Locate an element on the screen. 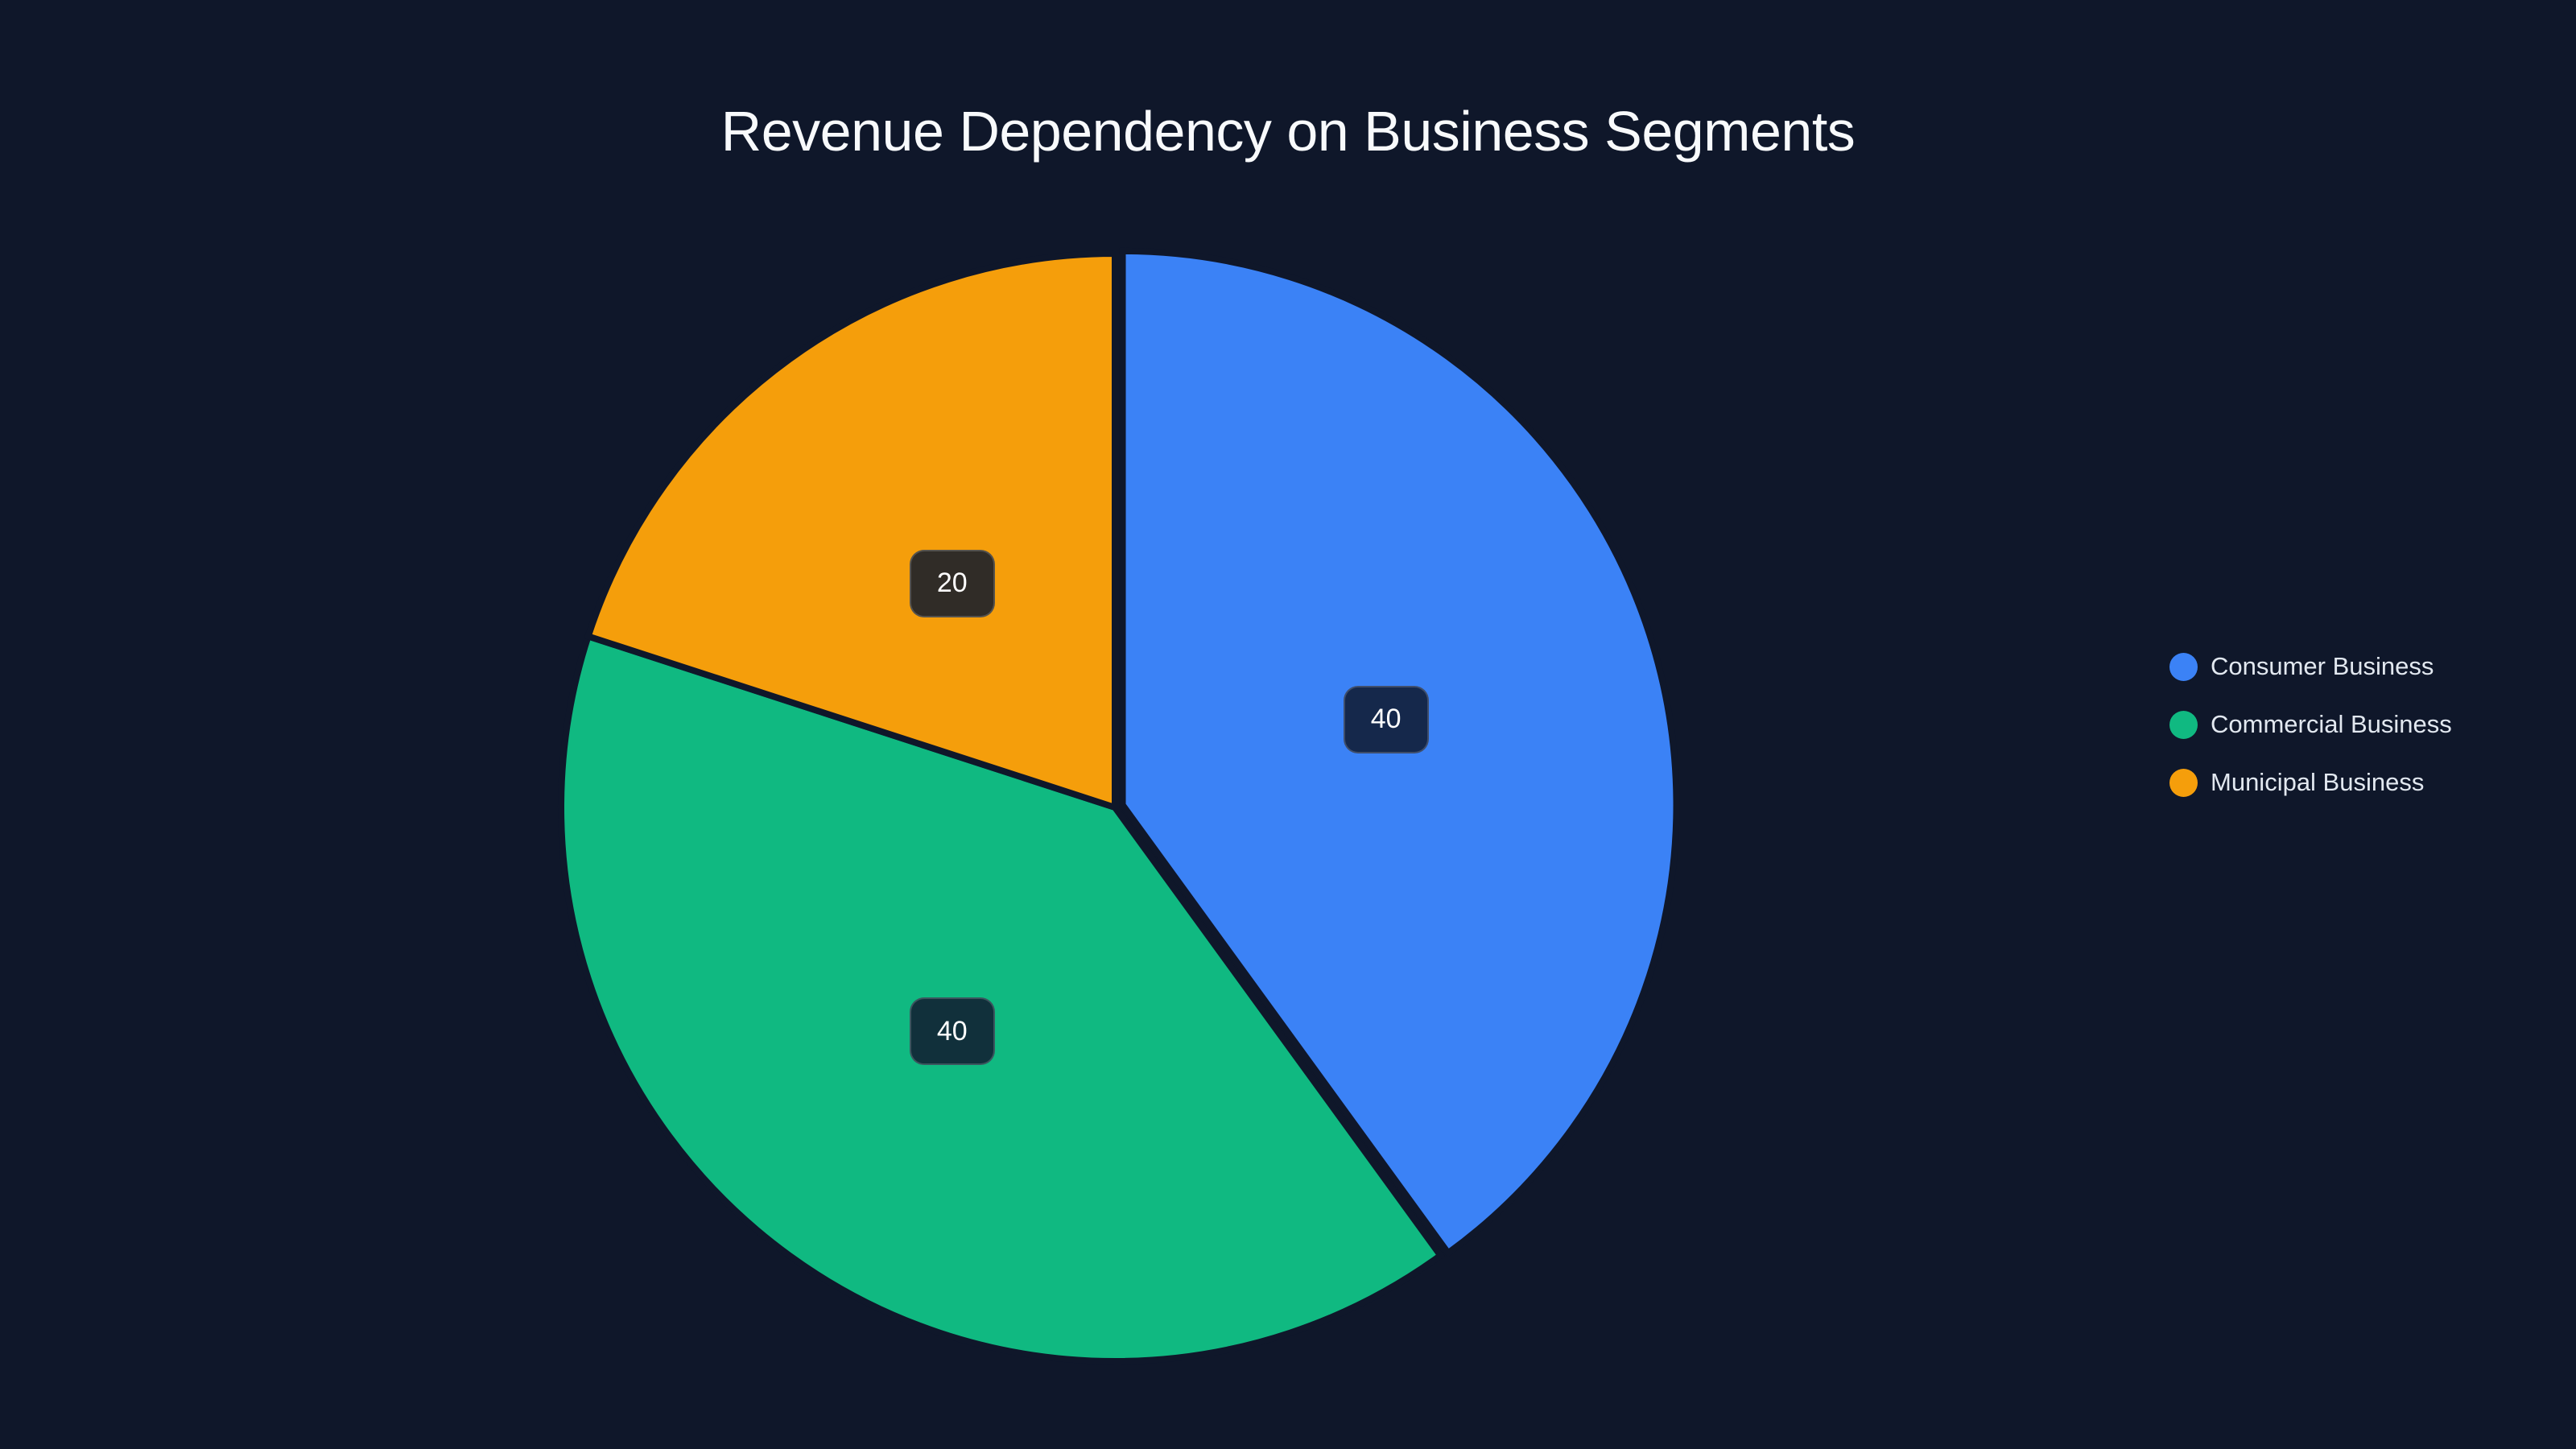  legend-label: Commercial Business is located at coordinates (2331, 724).